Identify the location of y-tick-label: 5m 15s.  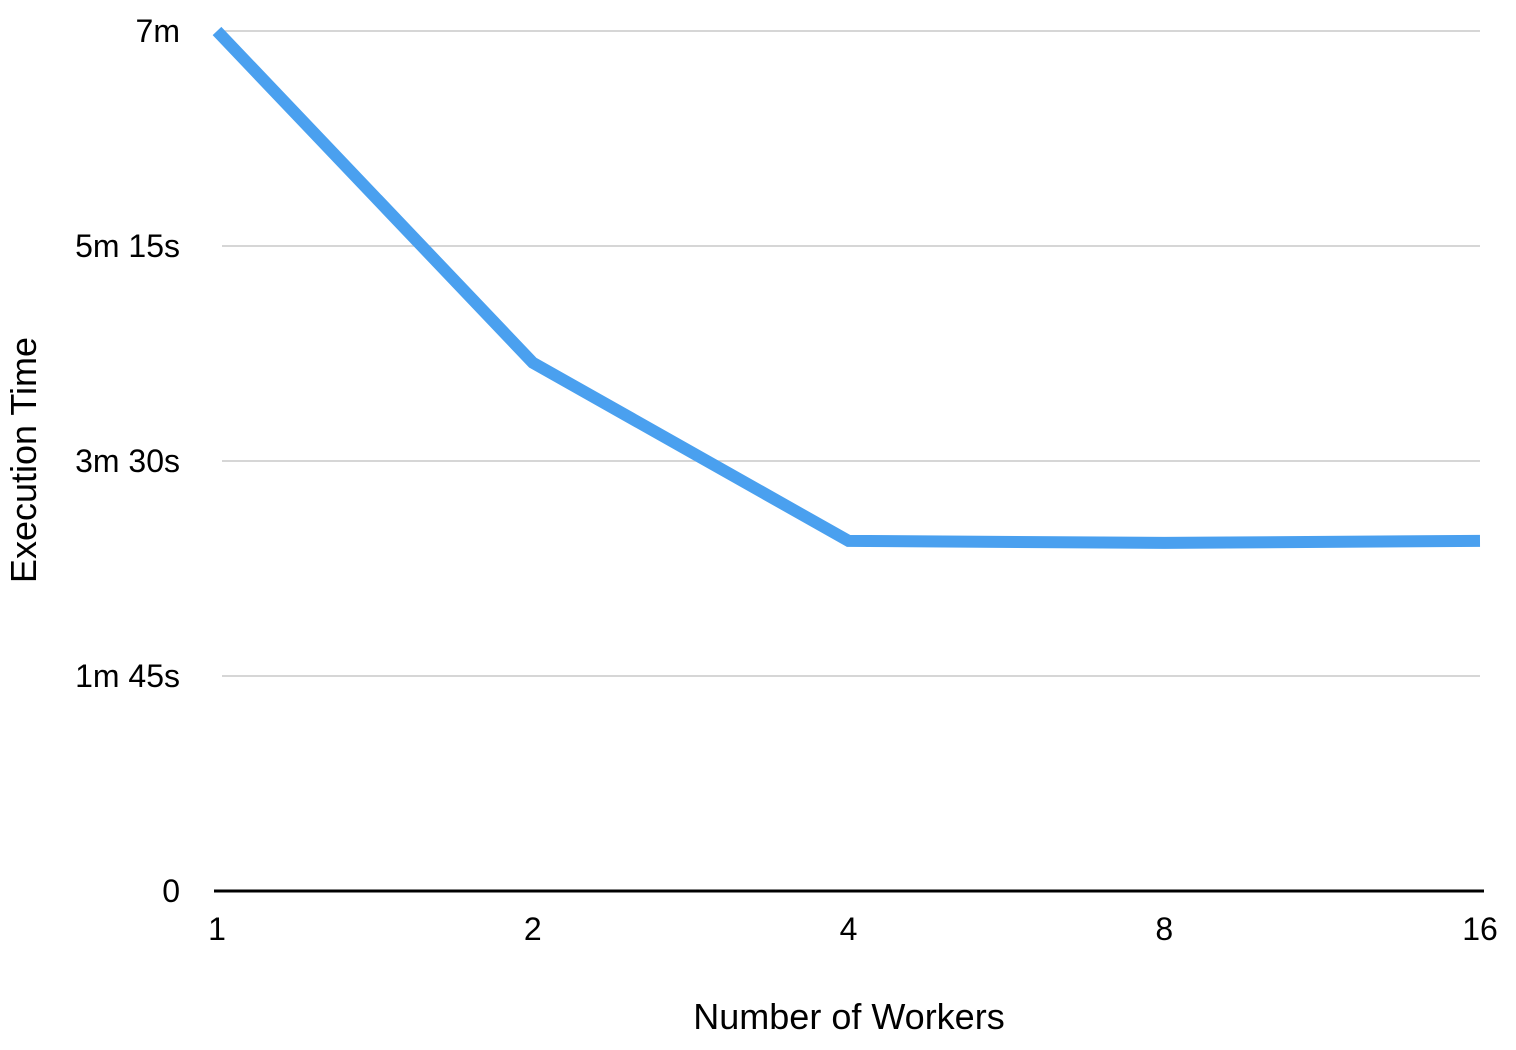
(127, 246).